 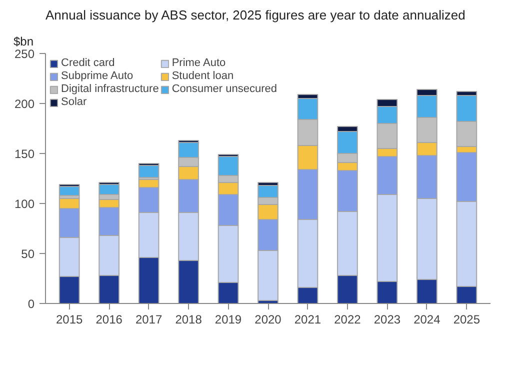 What do you see at coordinates (97, 76) in the screenshot?
I see `legend-label: Subprime Auto` at bounding box center [97, 76].